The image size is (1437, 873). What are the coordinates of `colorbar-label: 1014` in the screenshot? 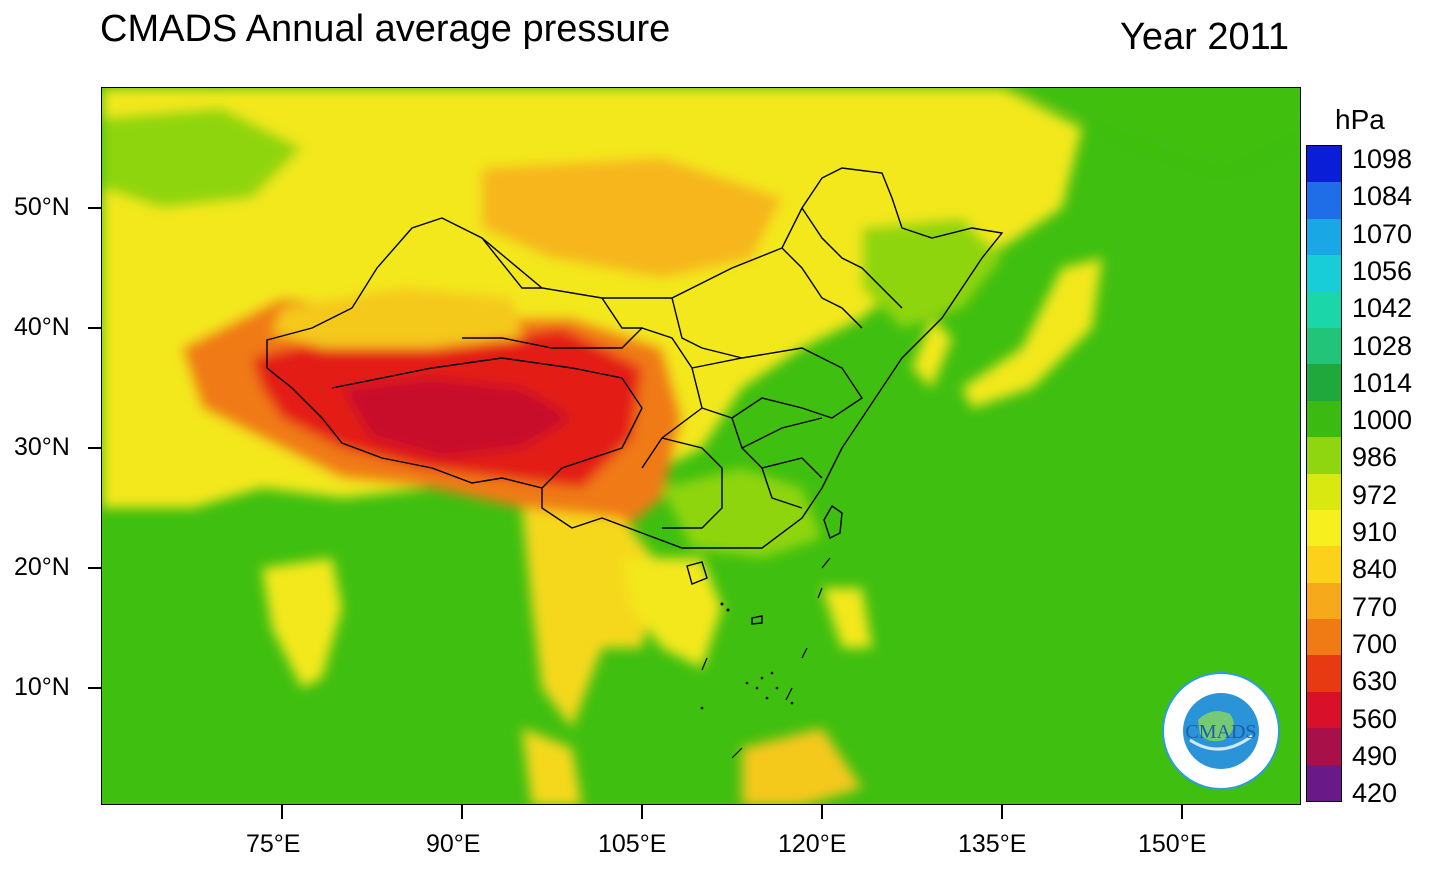 It's located at (1382, 382).